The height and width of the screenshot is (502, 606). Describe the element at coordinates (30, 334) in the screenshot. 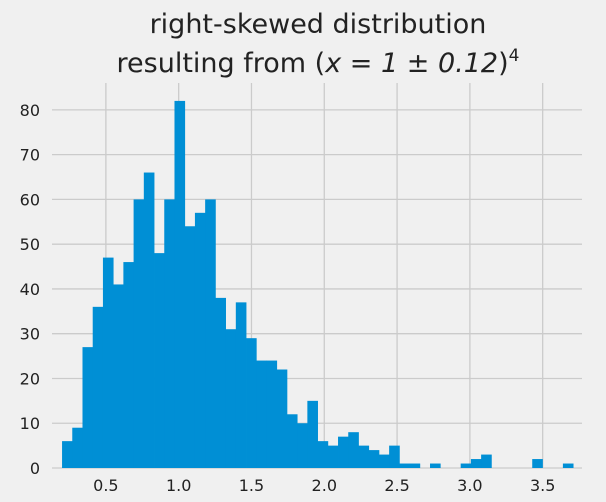

I see `y-tick-label: 30` at that location.